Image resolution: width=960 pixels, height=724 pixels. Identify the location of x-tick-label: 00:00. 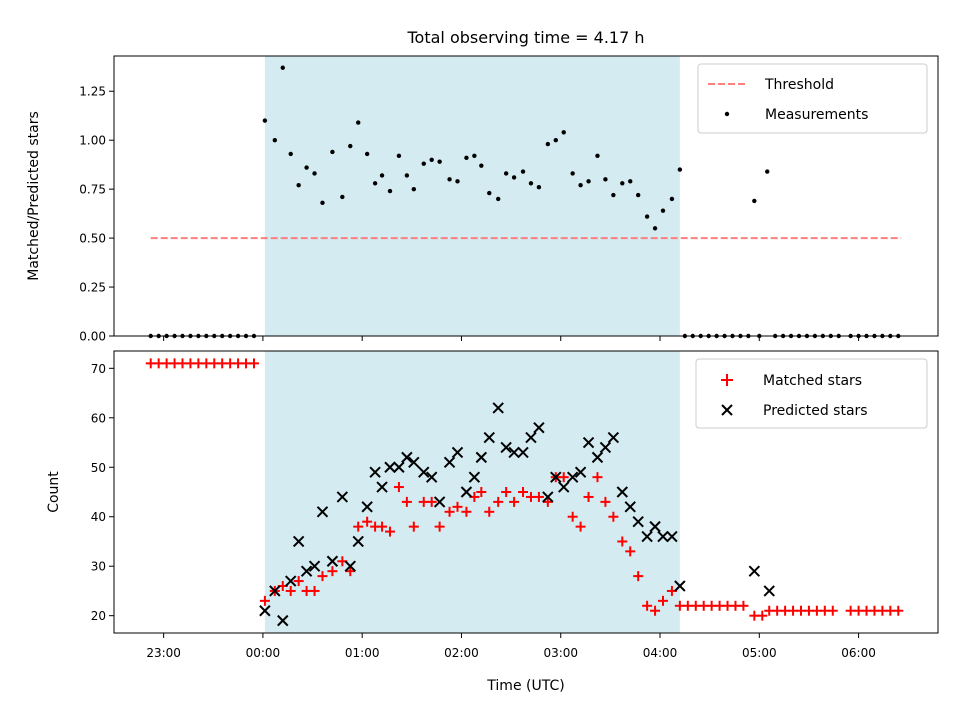
(263, 653).